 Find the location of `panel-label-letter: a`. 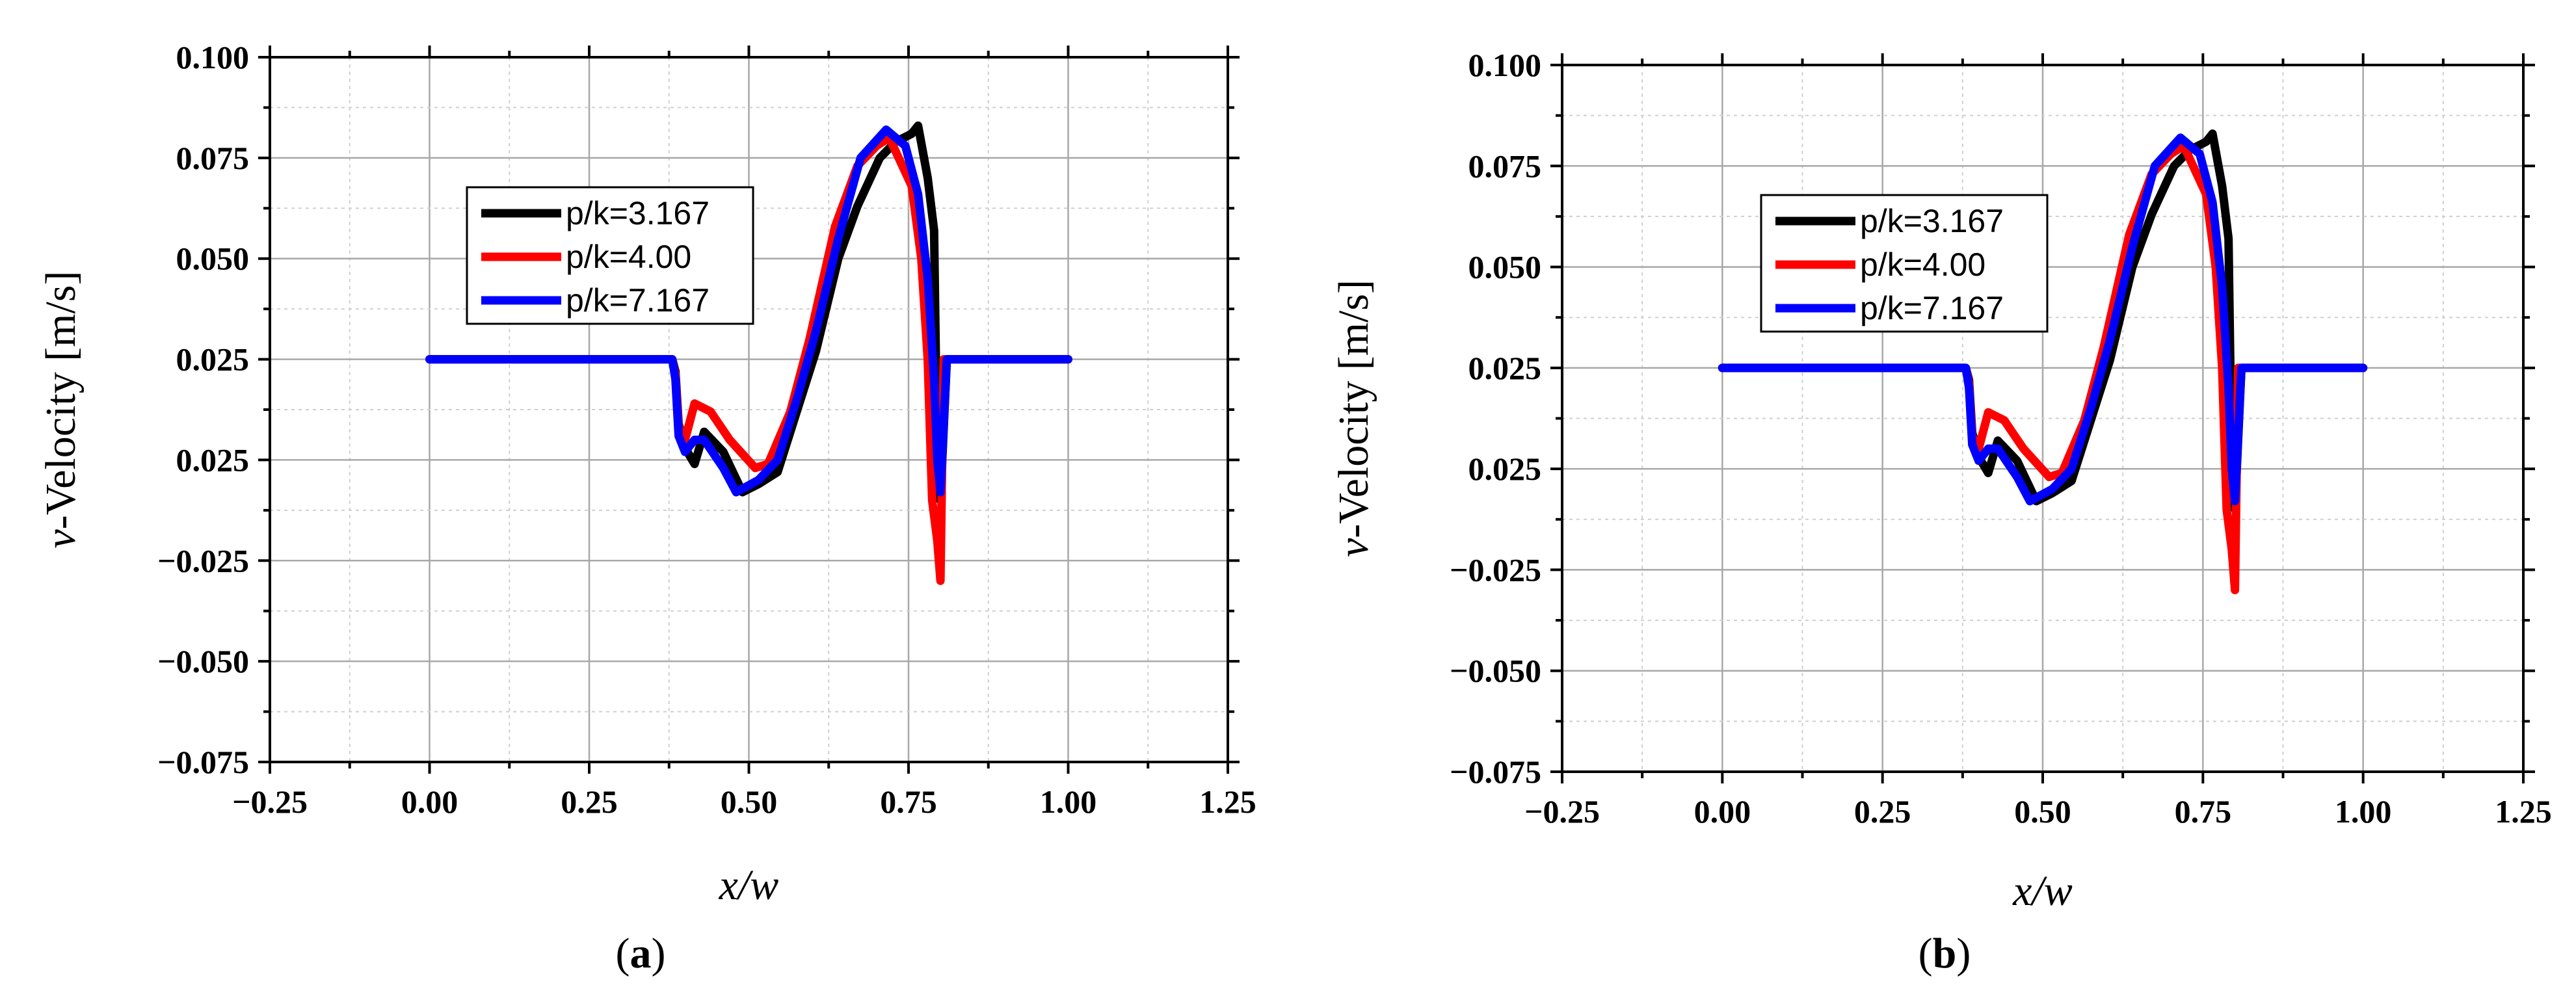

panel-label-letter: a is located at coordinates (641, 953).